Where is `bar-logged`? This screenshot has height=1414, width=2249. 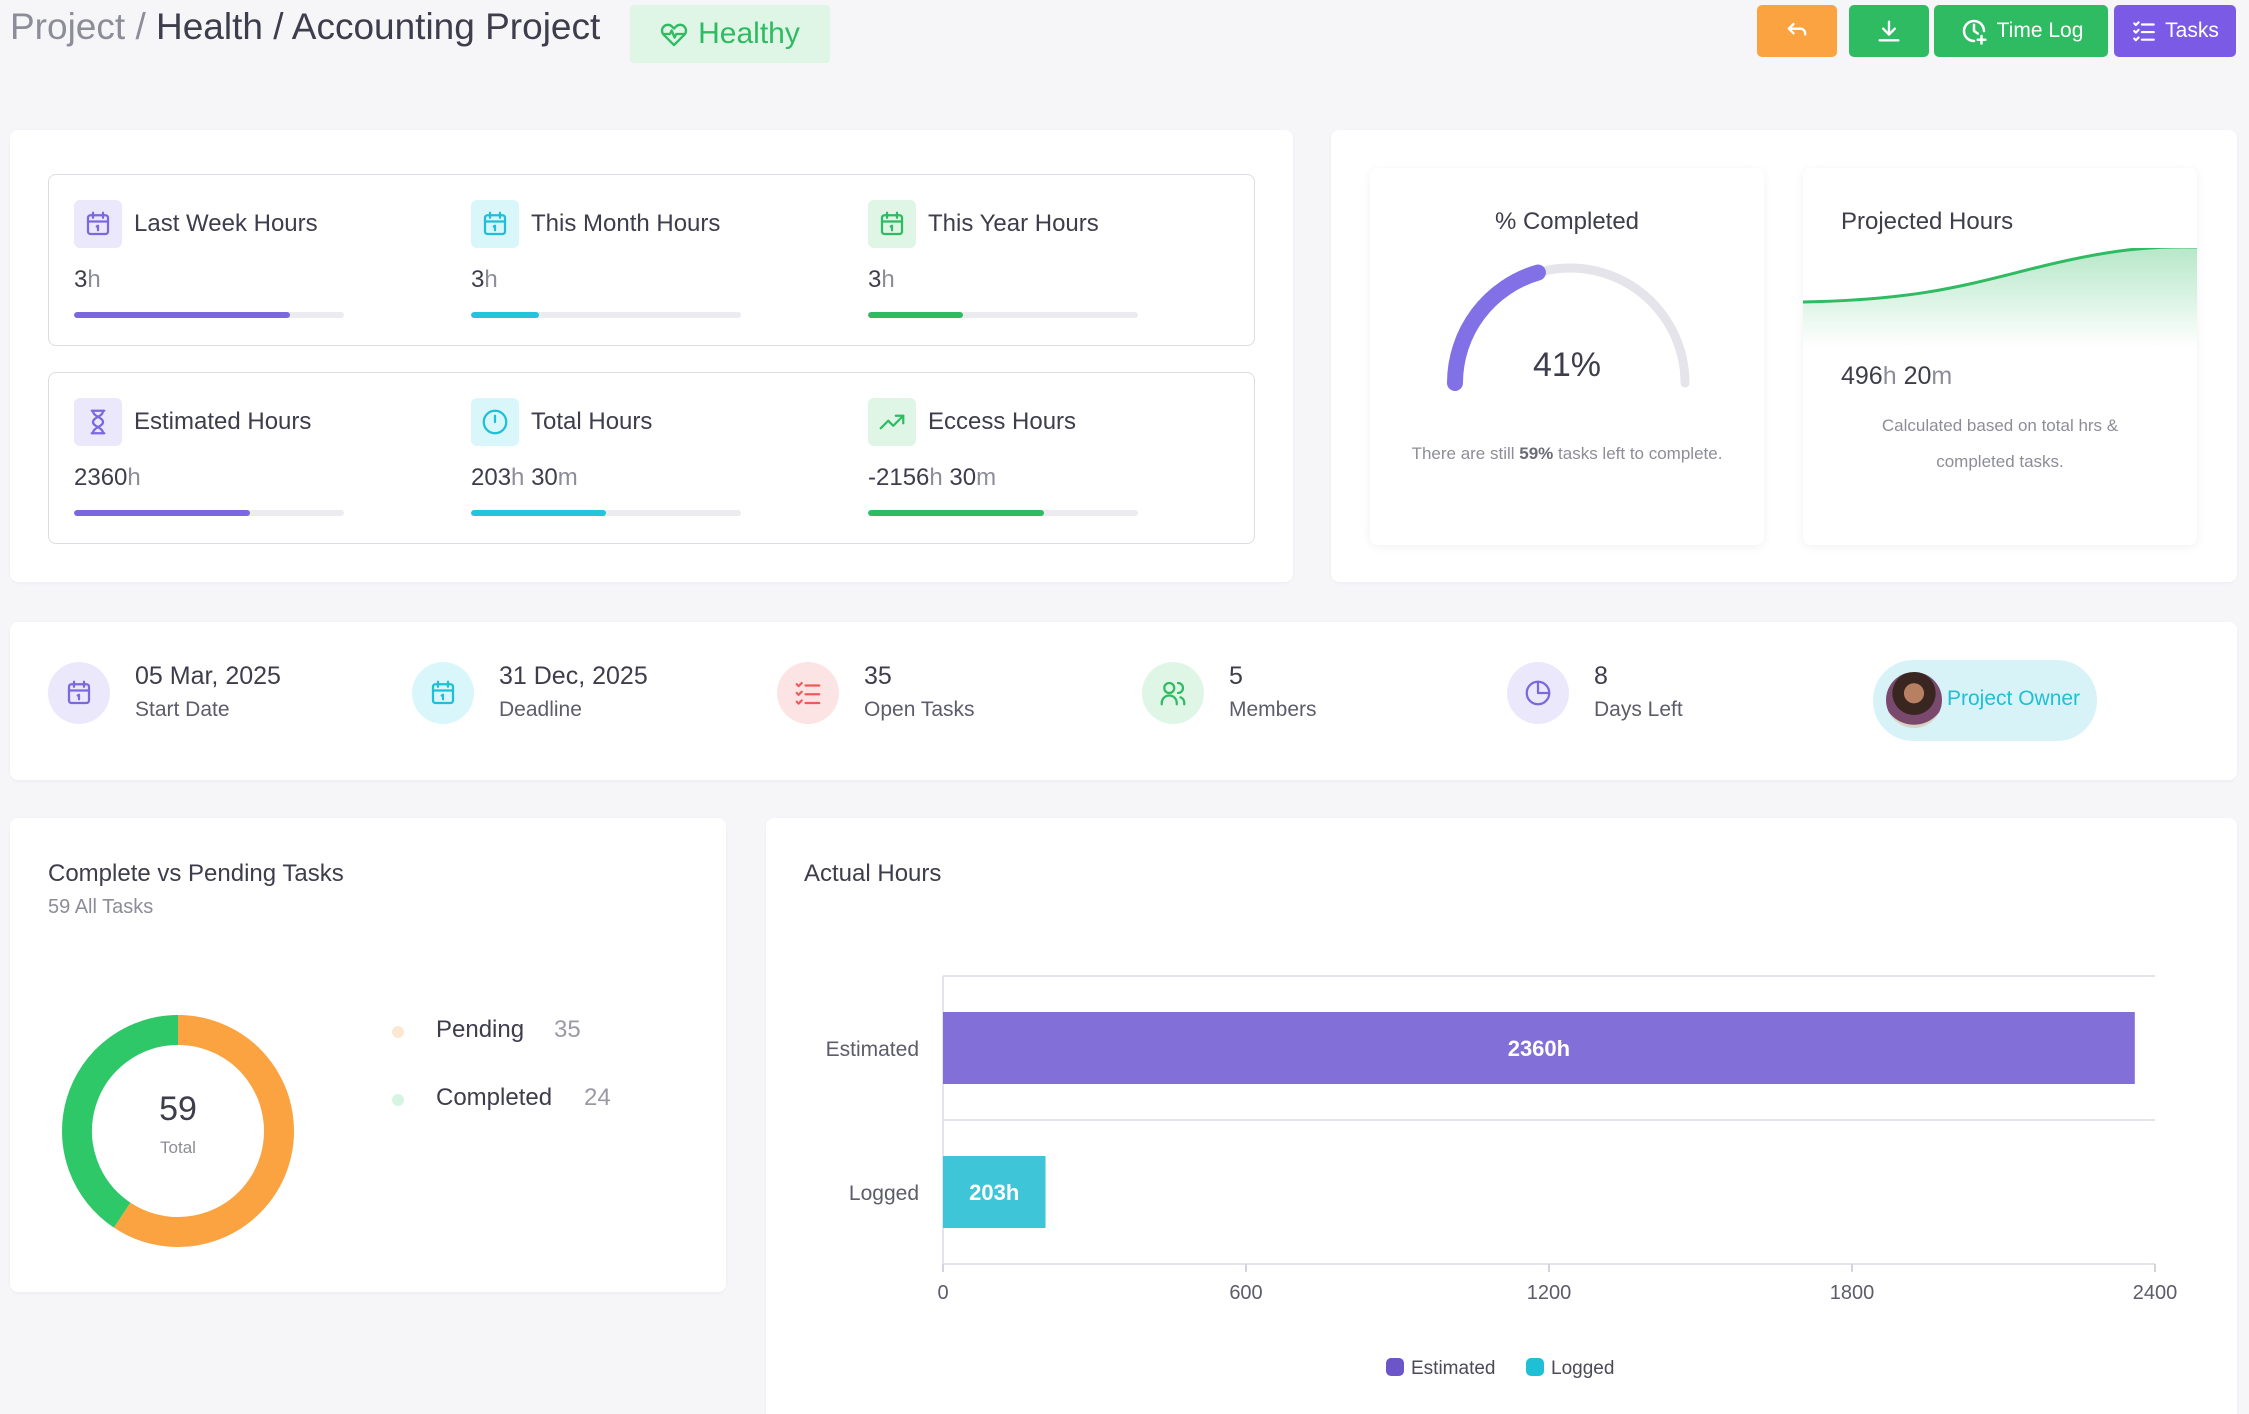
bar-logged is located at coordinates (994, 1192).